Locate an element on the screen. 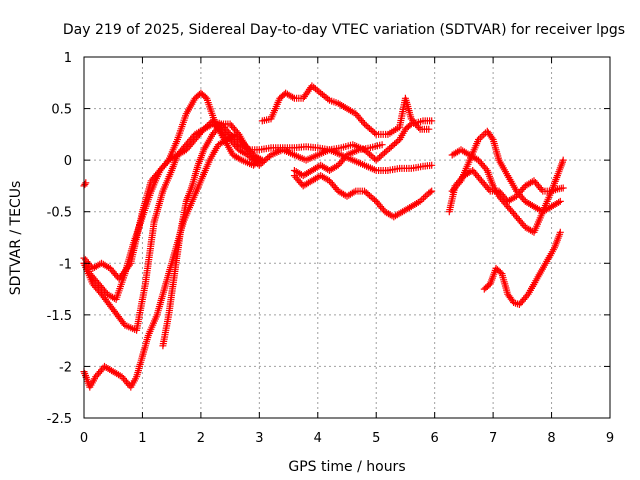 The width and height of the screenshot is (640, 480). x-tick-label: 7 is located at coordinates (493, 438).